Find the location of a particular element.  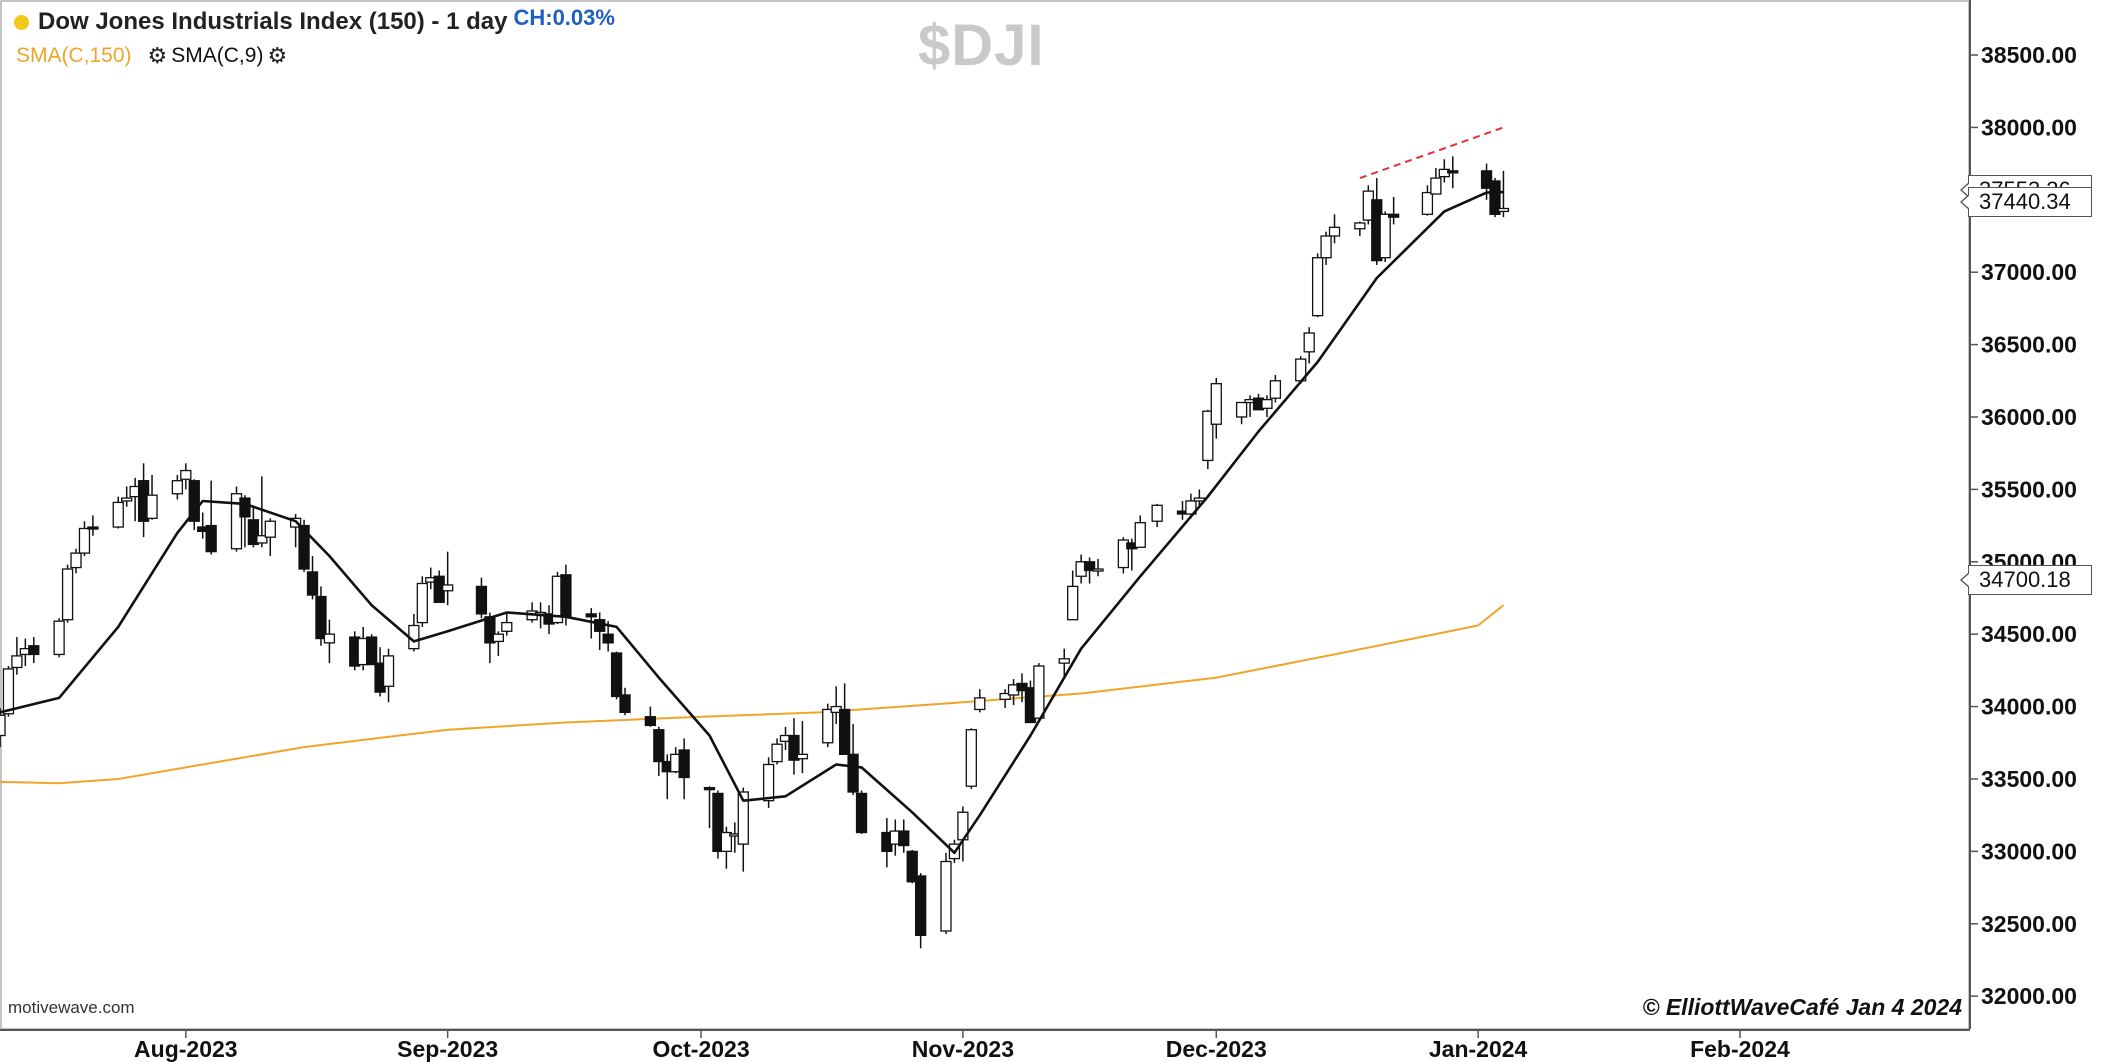

resistance-trendline is located at coordinates (1431, 153).